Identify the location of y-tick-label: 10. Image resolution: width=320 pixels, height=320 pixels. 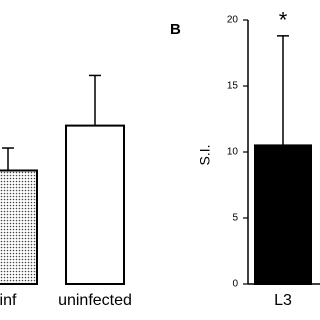
(233, 152).